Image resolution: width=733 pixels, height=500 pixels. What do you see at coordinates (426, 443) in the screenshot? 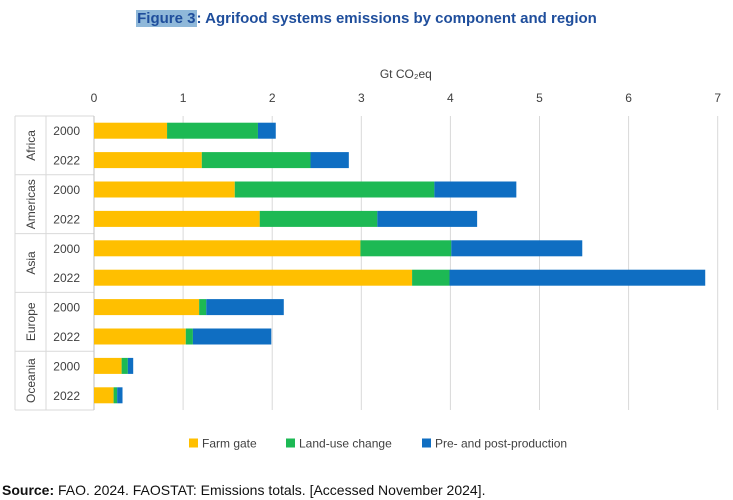
I see `legend-swatch-pre-and-post-production` at bounding box center [426, 443].